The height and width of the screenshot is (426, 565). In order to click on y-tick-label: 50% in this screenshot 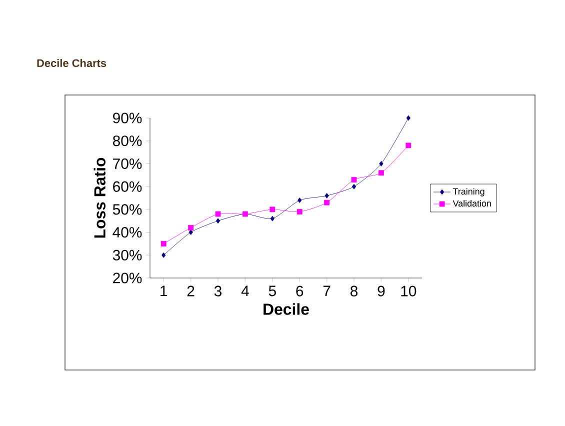, I will do `click(127, 209)`.